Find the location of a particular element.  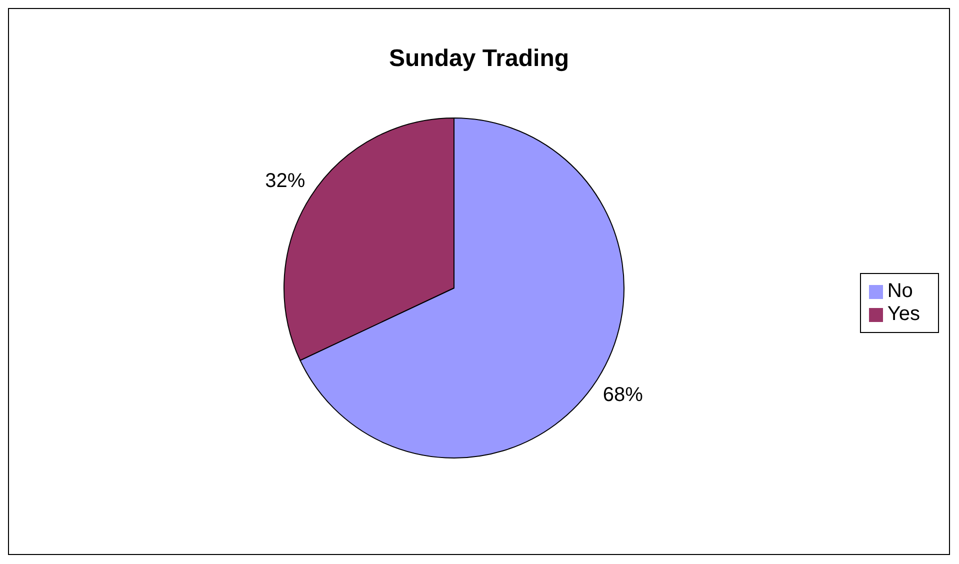

chart-title: Sunday Trading is located at coordinates (479, 58).